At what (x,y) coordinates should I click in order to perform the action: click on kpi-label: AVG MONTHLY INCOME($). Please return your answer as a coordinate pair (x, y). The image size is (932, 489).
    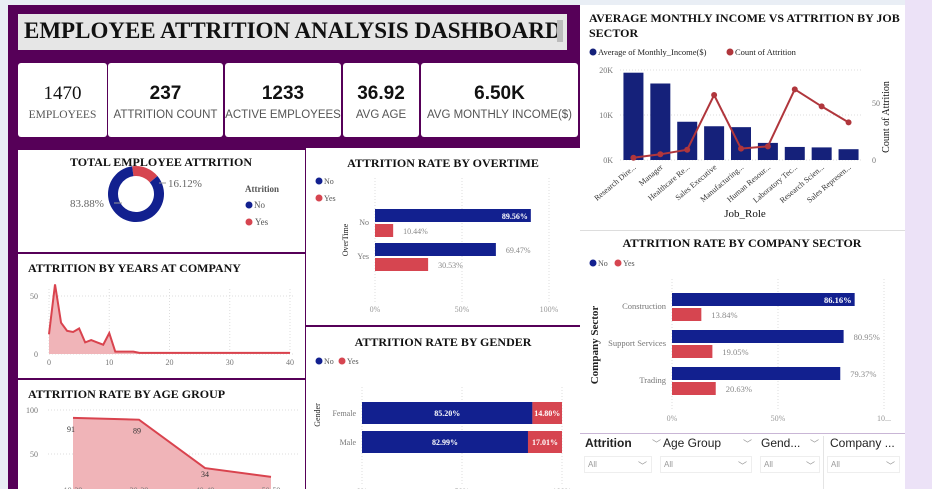
    Looking at the image, I should click on (499, 115).